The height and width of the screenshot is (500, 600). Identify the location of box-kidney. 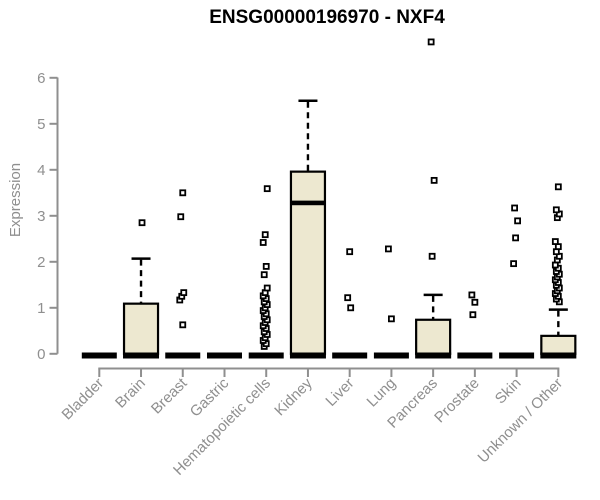
(308, 262).